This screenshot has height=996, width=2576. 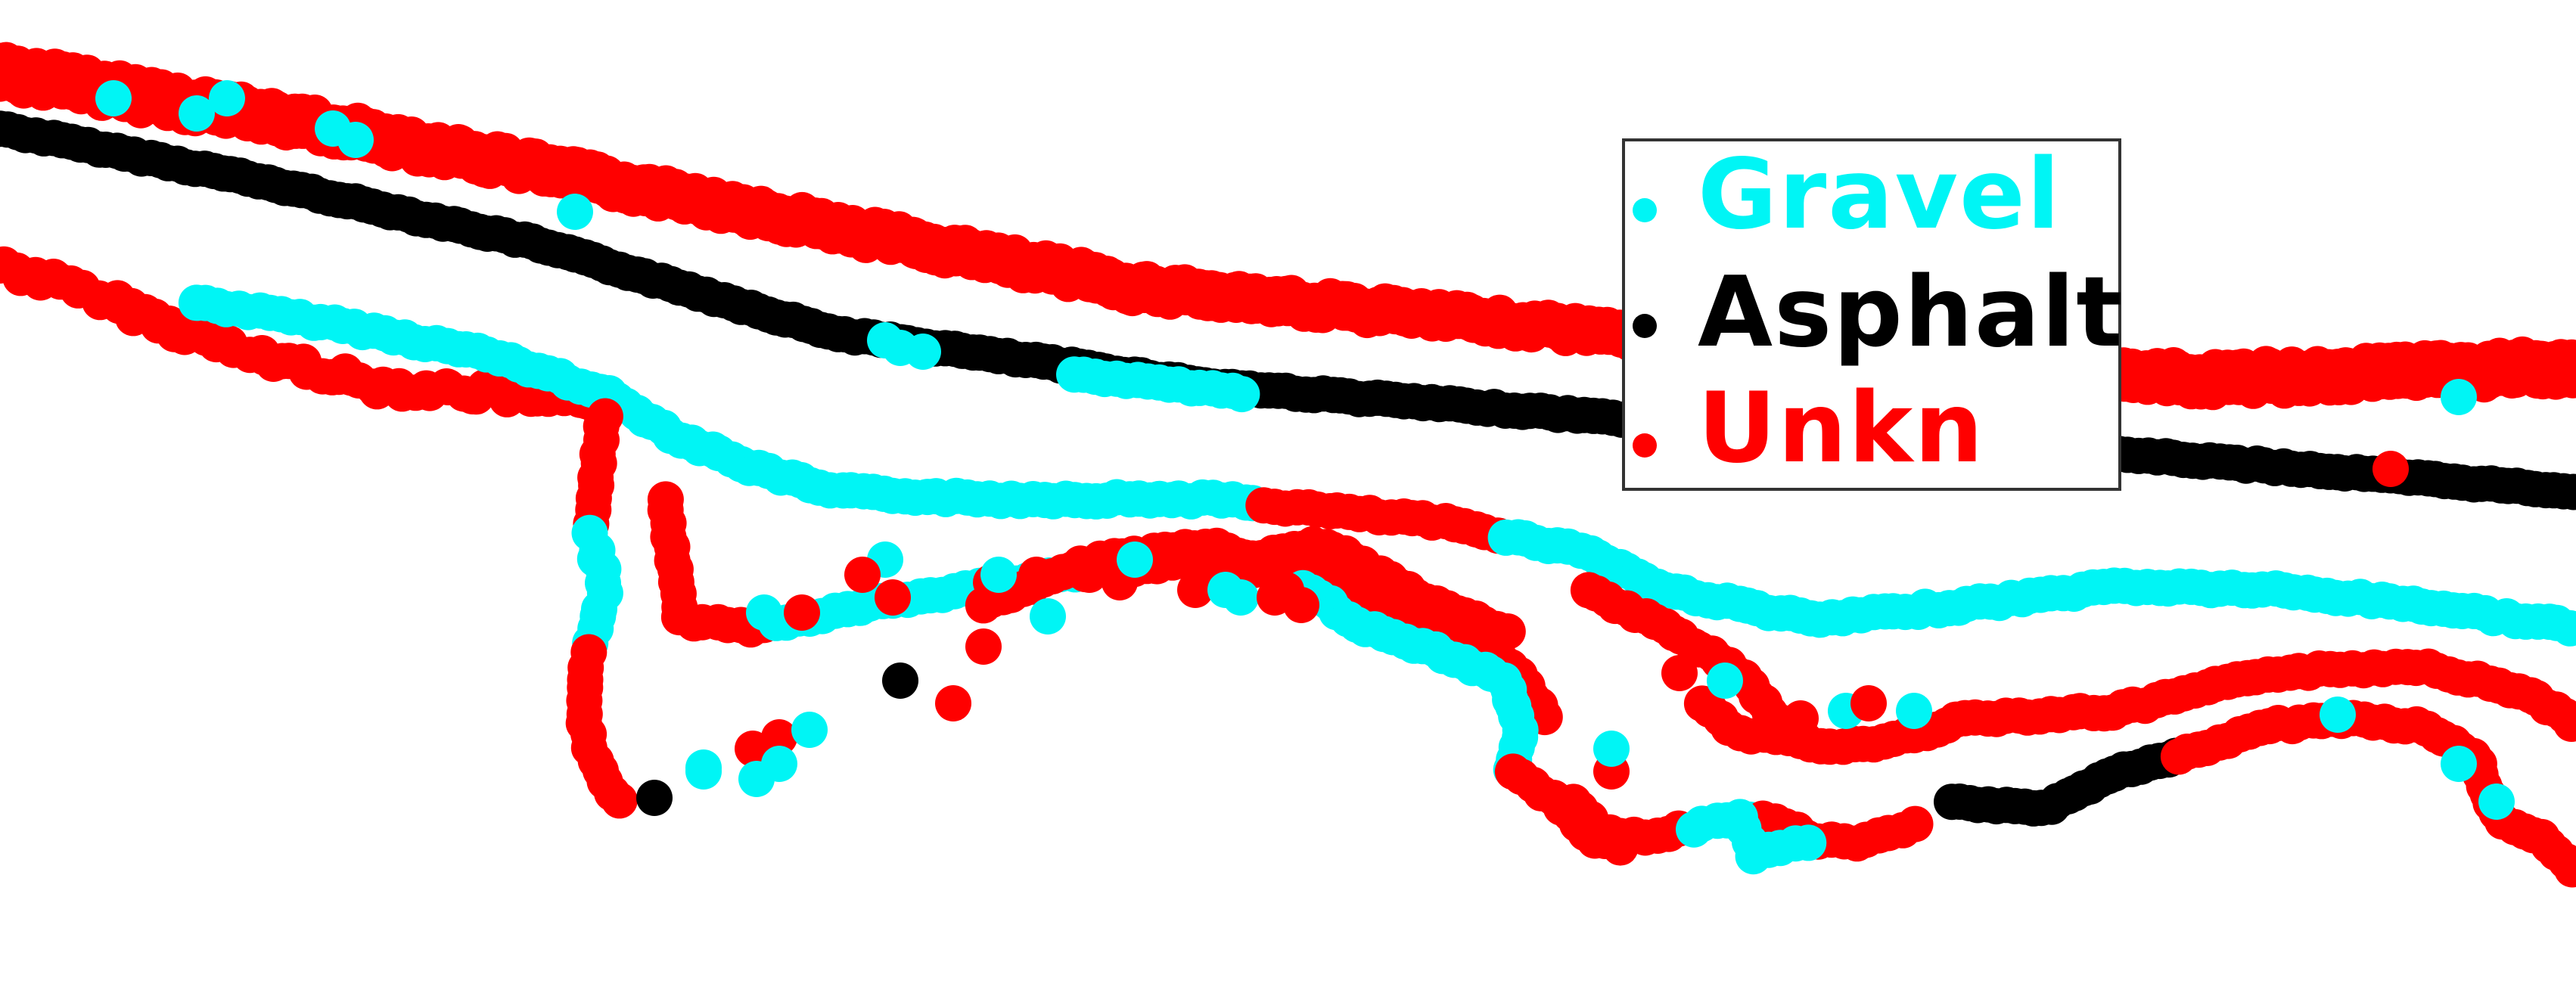 I want to click on legend-marker-asphalt, so click(x=1645, y=326).